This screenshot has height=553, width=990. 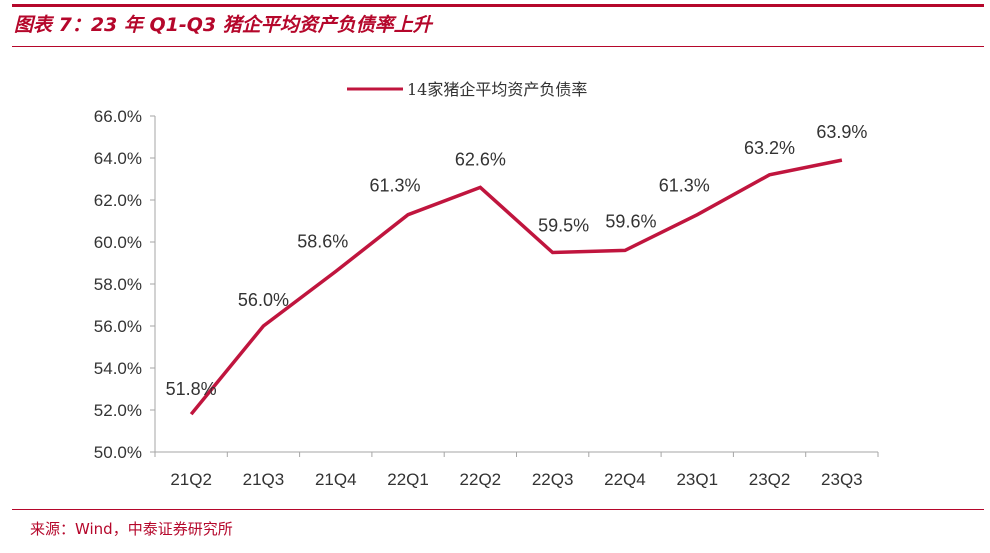 What do you see at coordinates (625, 479) in the screenshot?
I see `x-tick-label: 22Q4` at bounding box center [625, 479].